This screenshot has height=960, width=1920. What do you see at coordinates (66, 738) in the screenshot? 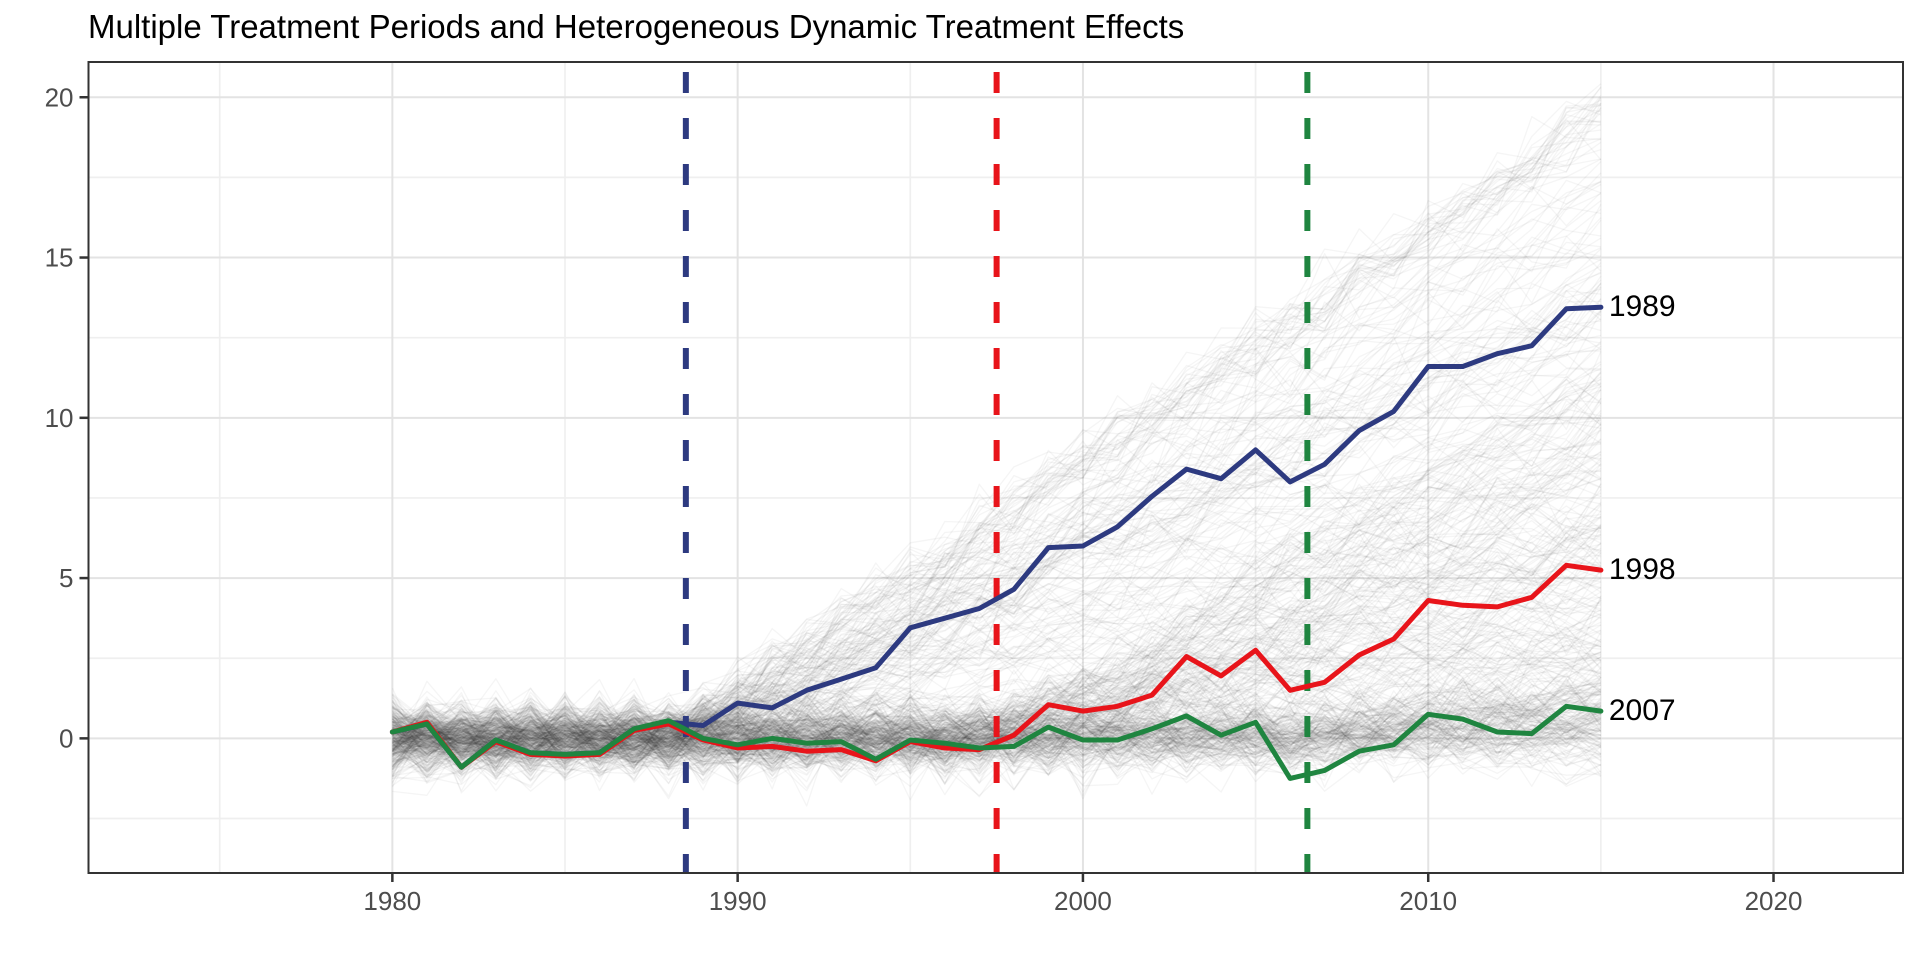
I see `y-tick-label: 0` at bounding box center [66, 738].